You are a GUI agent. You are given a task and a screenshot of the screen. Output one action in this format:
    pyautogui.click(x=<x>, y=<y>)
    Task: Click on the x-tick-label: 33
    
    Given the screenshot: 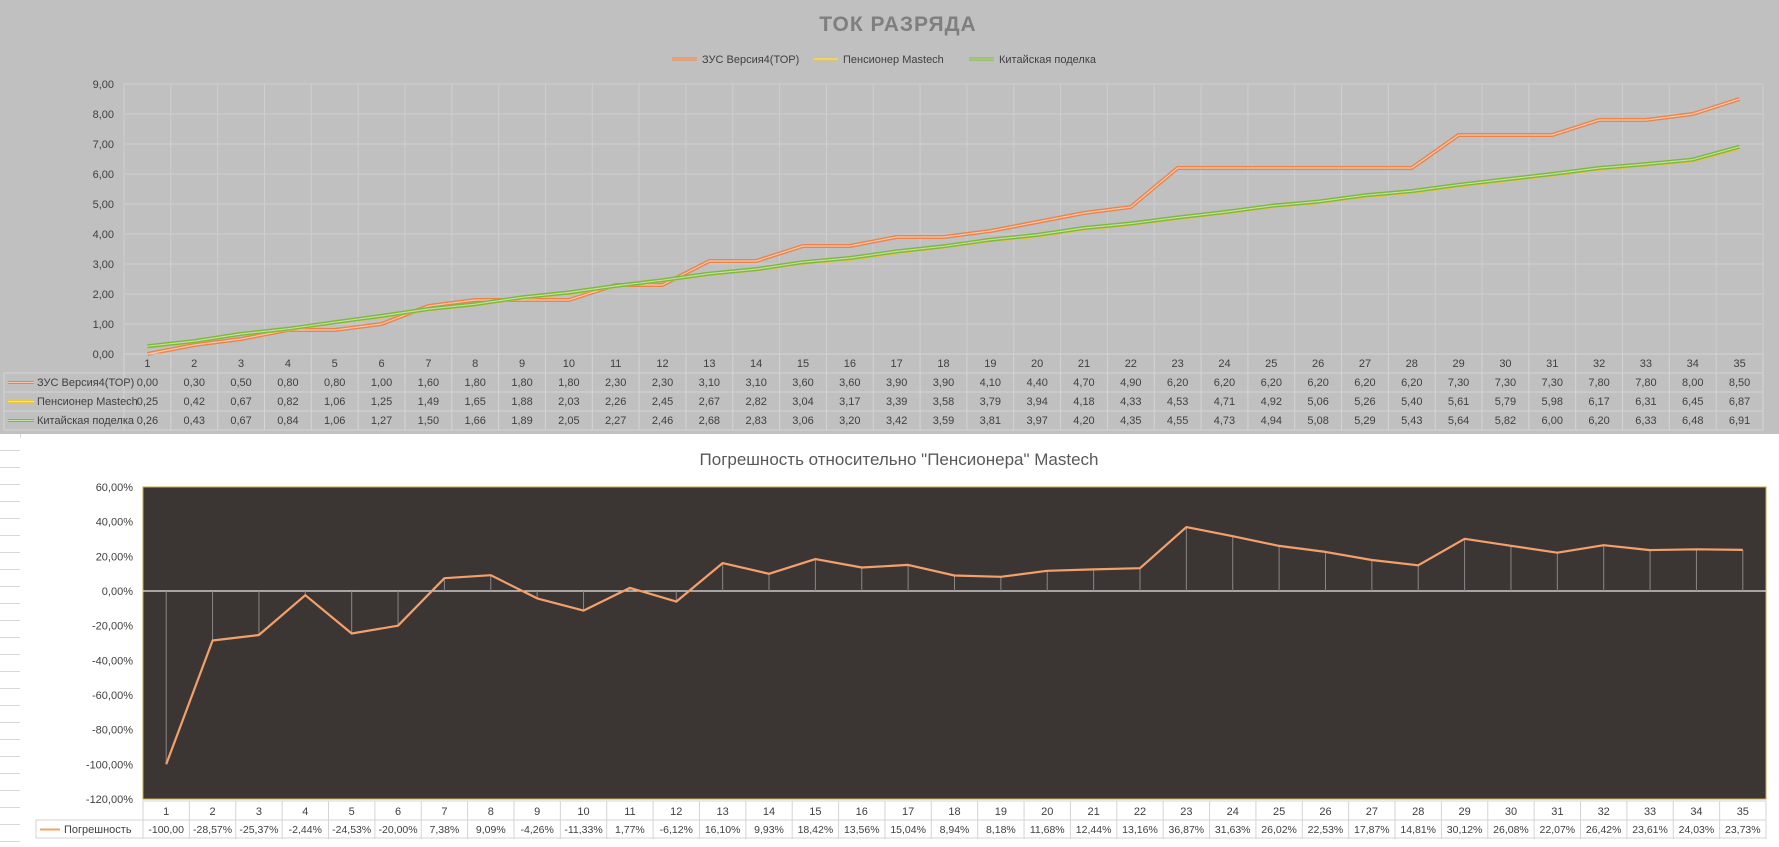 What is the action you would take?
    pyautogui.click(x=1650, y=812)
    